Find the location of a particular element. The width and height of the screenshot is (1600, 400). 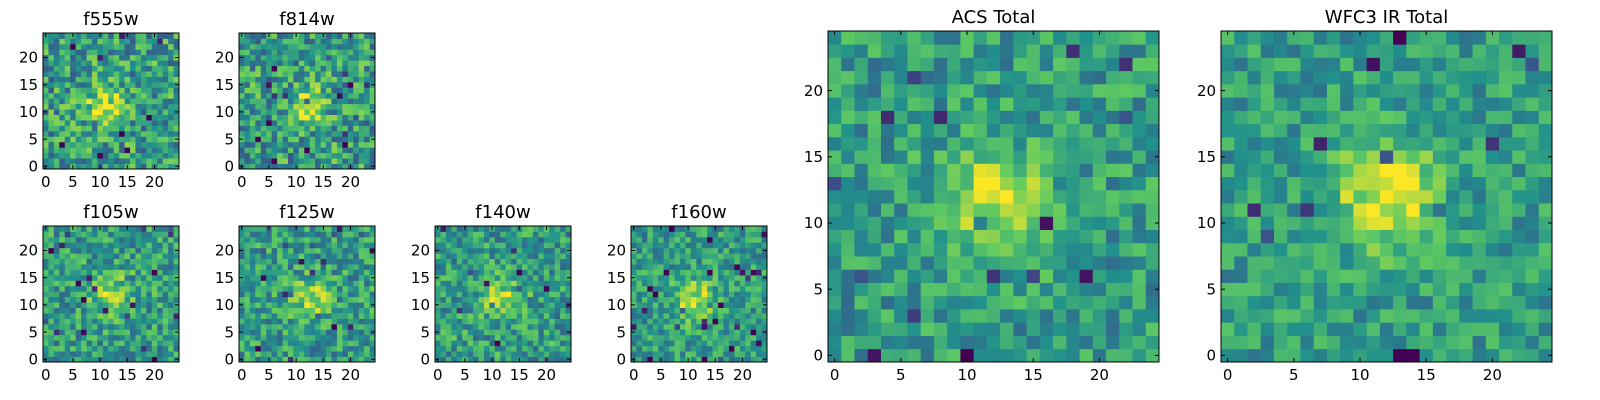

y-tick-label: 10 is located at coordinates (813, 223).